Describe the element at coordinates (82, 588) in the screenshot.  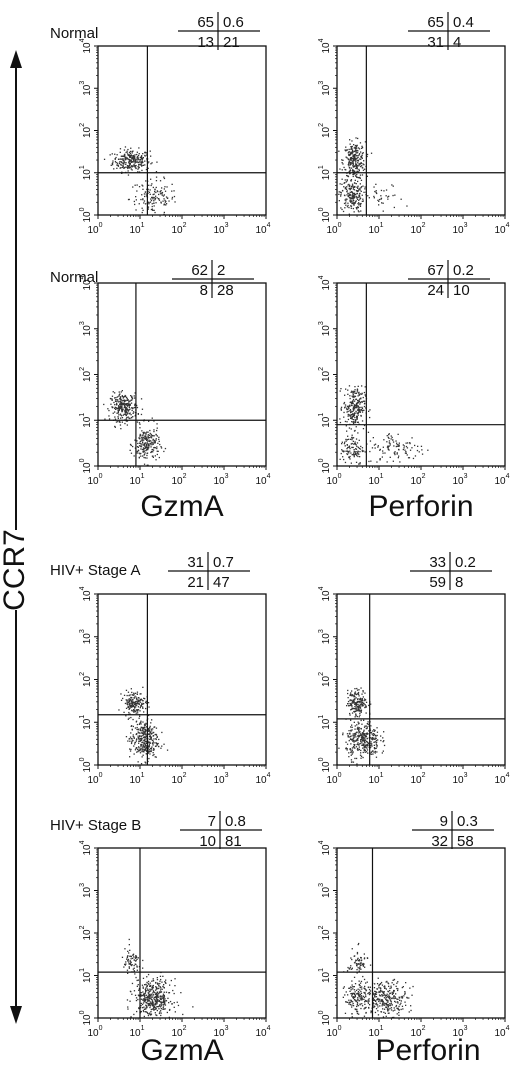
I see `y-tick-exponent: 4` at that location.